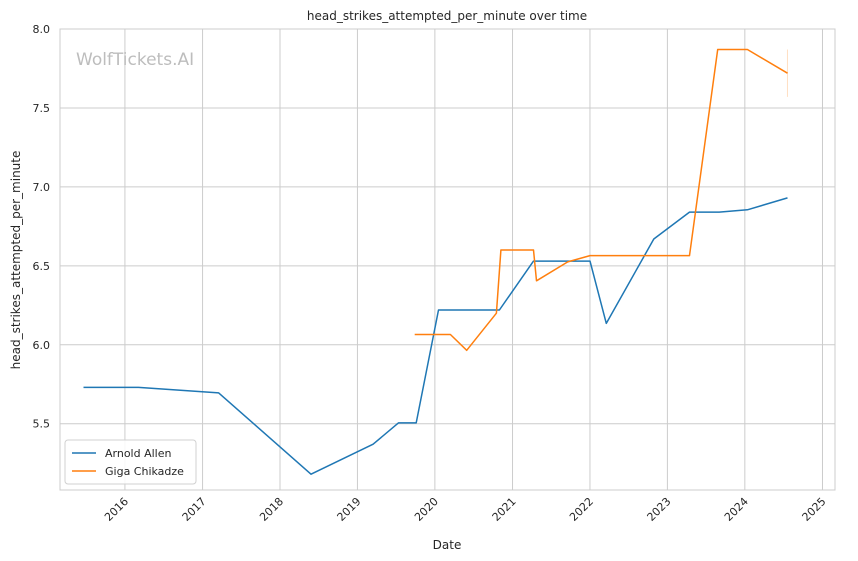 The image size is (858, 561). Describe the element at coordinates (138, 453) in the screenshot. I see `legend-label: Arnold Allen` at that location.